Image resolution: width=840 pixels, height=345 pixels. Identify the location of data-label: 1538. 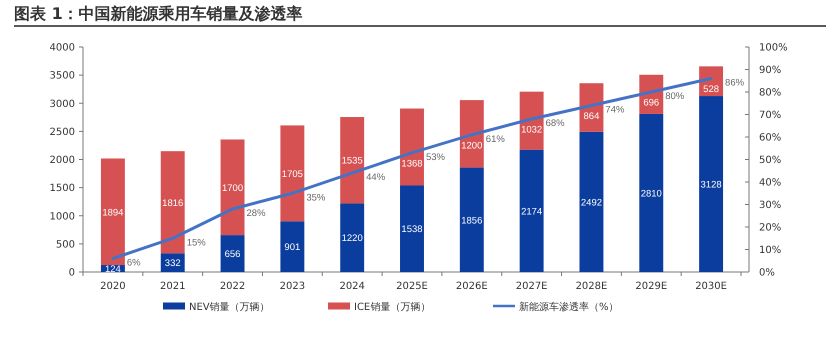
(412, 230).